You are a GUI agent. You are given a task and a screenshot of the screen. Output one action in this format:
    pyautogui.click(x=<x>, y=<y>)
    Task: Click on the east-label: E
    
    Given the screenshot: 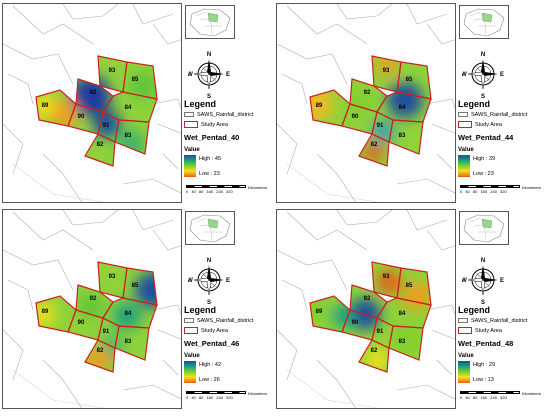 What is the action you would take?
    pyautogui.click(x=502, y=281)
    